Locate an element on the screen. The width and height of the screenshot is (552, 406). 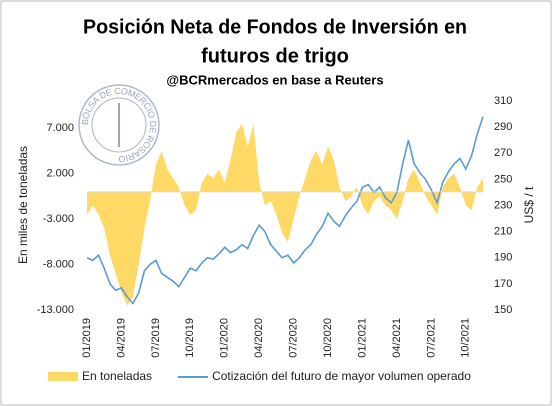
legend-swatch is located at coordinates (63, 376).